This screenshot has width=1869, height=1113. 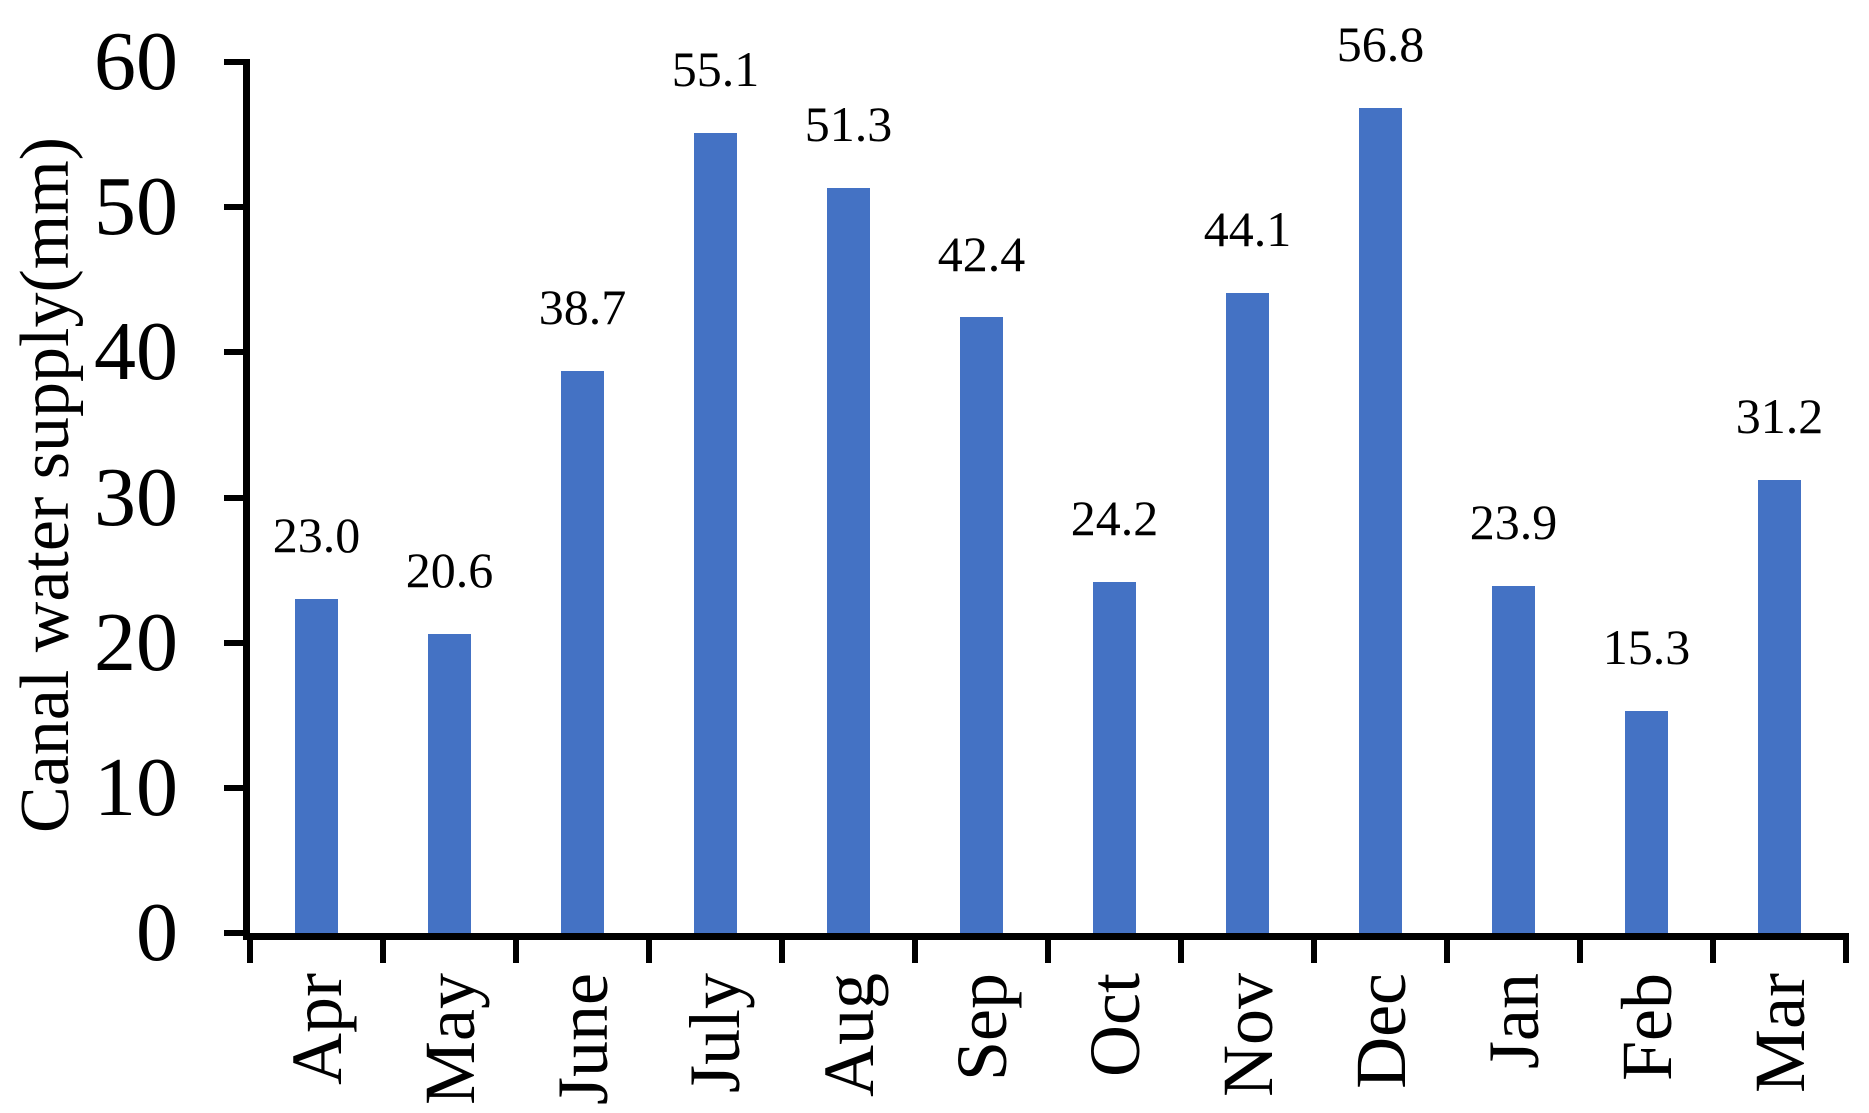 I want to click on bar-nov, so click(x=1247, y=612).